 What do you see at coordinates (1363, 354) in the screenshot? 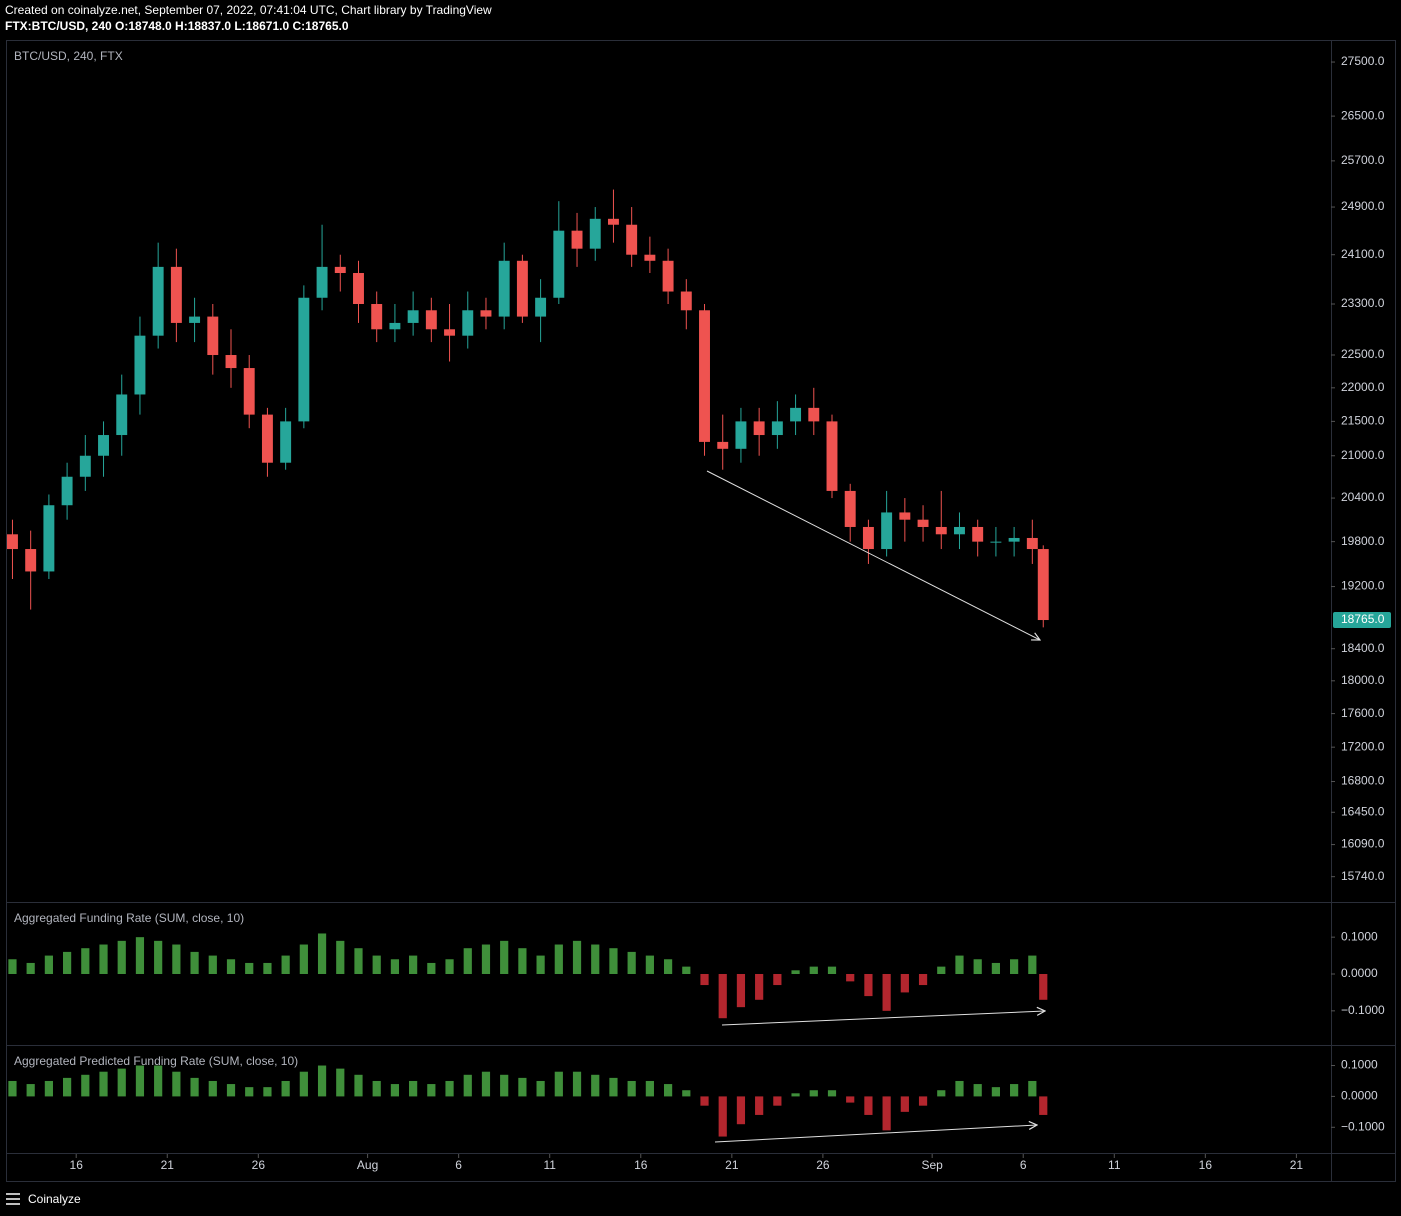
I see `y-tick-label: 22500.0` at bounding box center [1363, 354].